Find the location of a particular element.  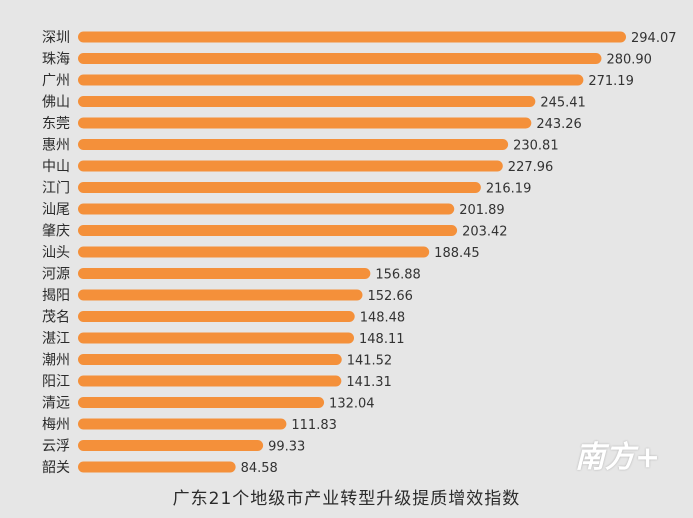

value-label: 188.45 is located at coordinates (457, 253).